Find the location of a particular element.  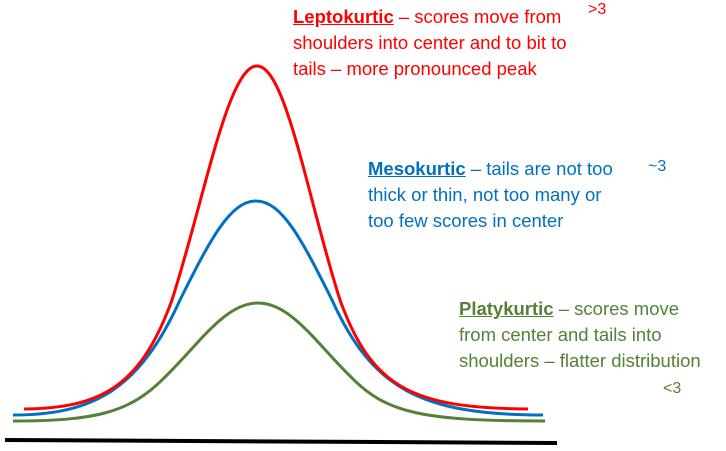

mesokurtic-term: Mesokurtic is located at coordinates (417, 168).